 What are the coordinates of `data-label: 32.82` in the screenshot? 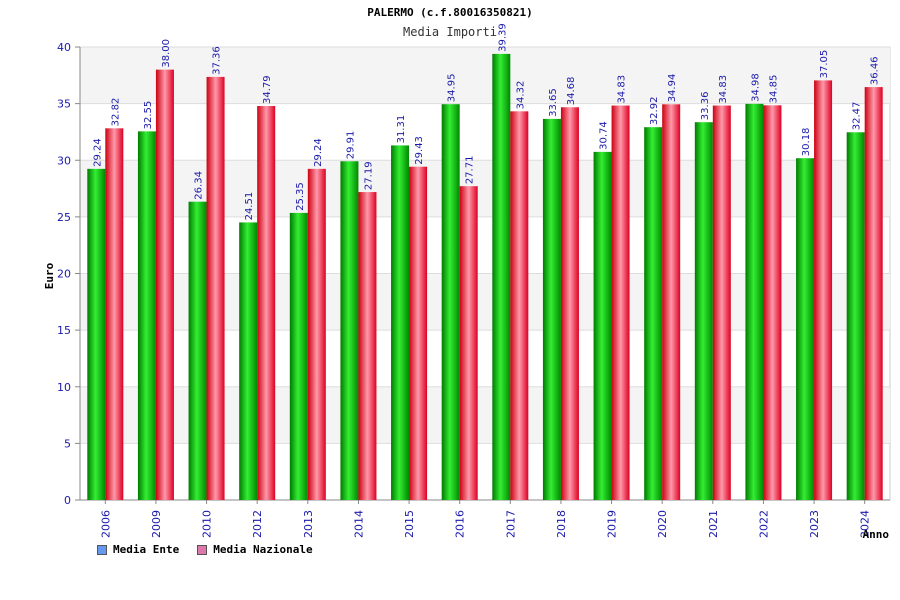 It's located at (115, 112).